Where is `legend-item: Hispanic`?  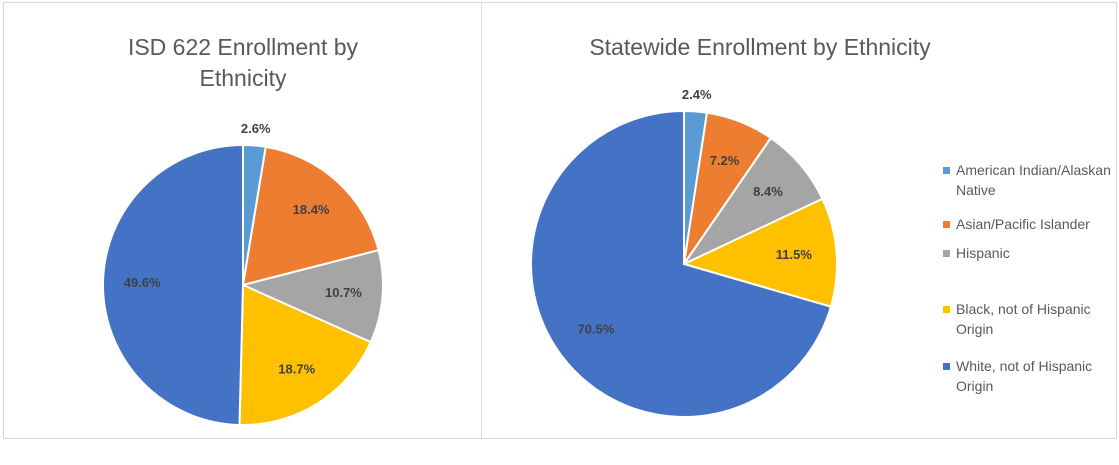
legend-item: Hispanic is located at coordinates (1029, 253).